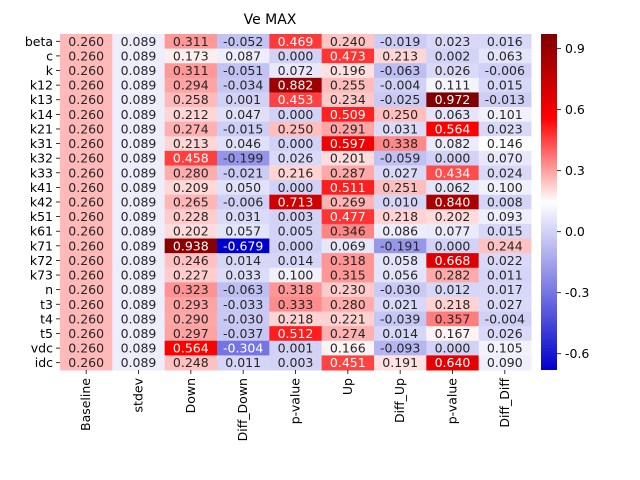 This screenshot has height=480, width=640. I want to click on cell-value-label: 0.293, so click(191, 304).